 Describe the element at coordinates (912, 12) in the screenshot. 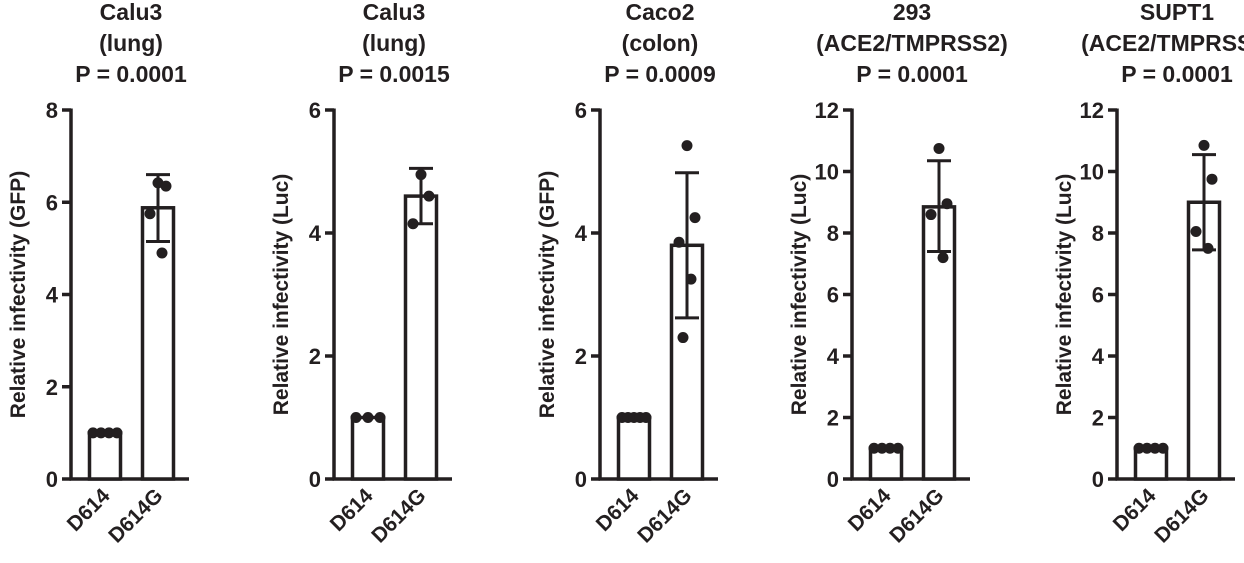

I see `chart-title-line-1: 293` at that location.